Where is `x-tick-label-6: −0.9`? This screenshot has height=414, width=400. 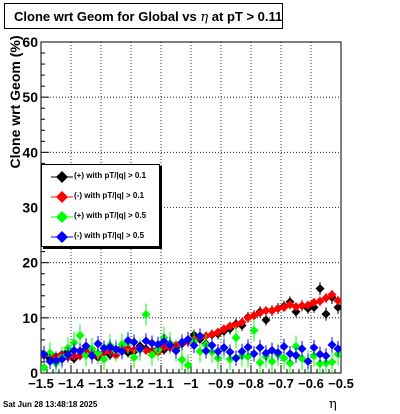
x-tick-label-6: −0.9 is located at coordinates (221, 383).